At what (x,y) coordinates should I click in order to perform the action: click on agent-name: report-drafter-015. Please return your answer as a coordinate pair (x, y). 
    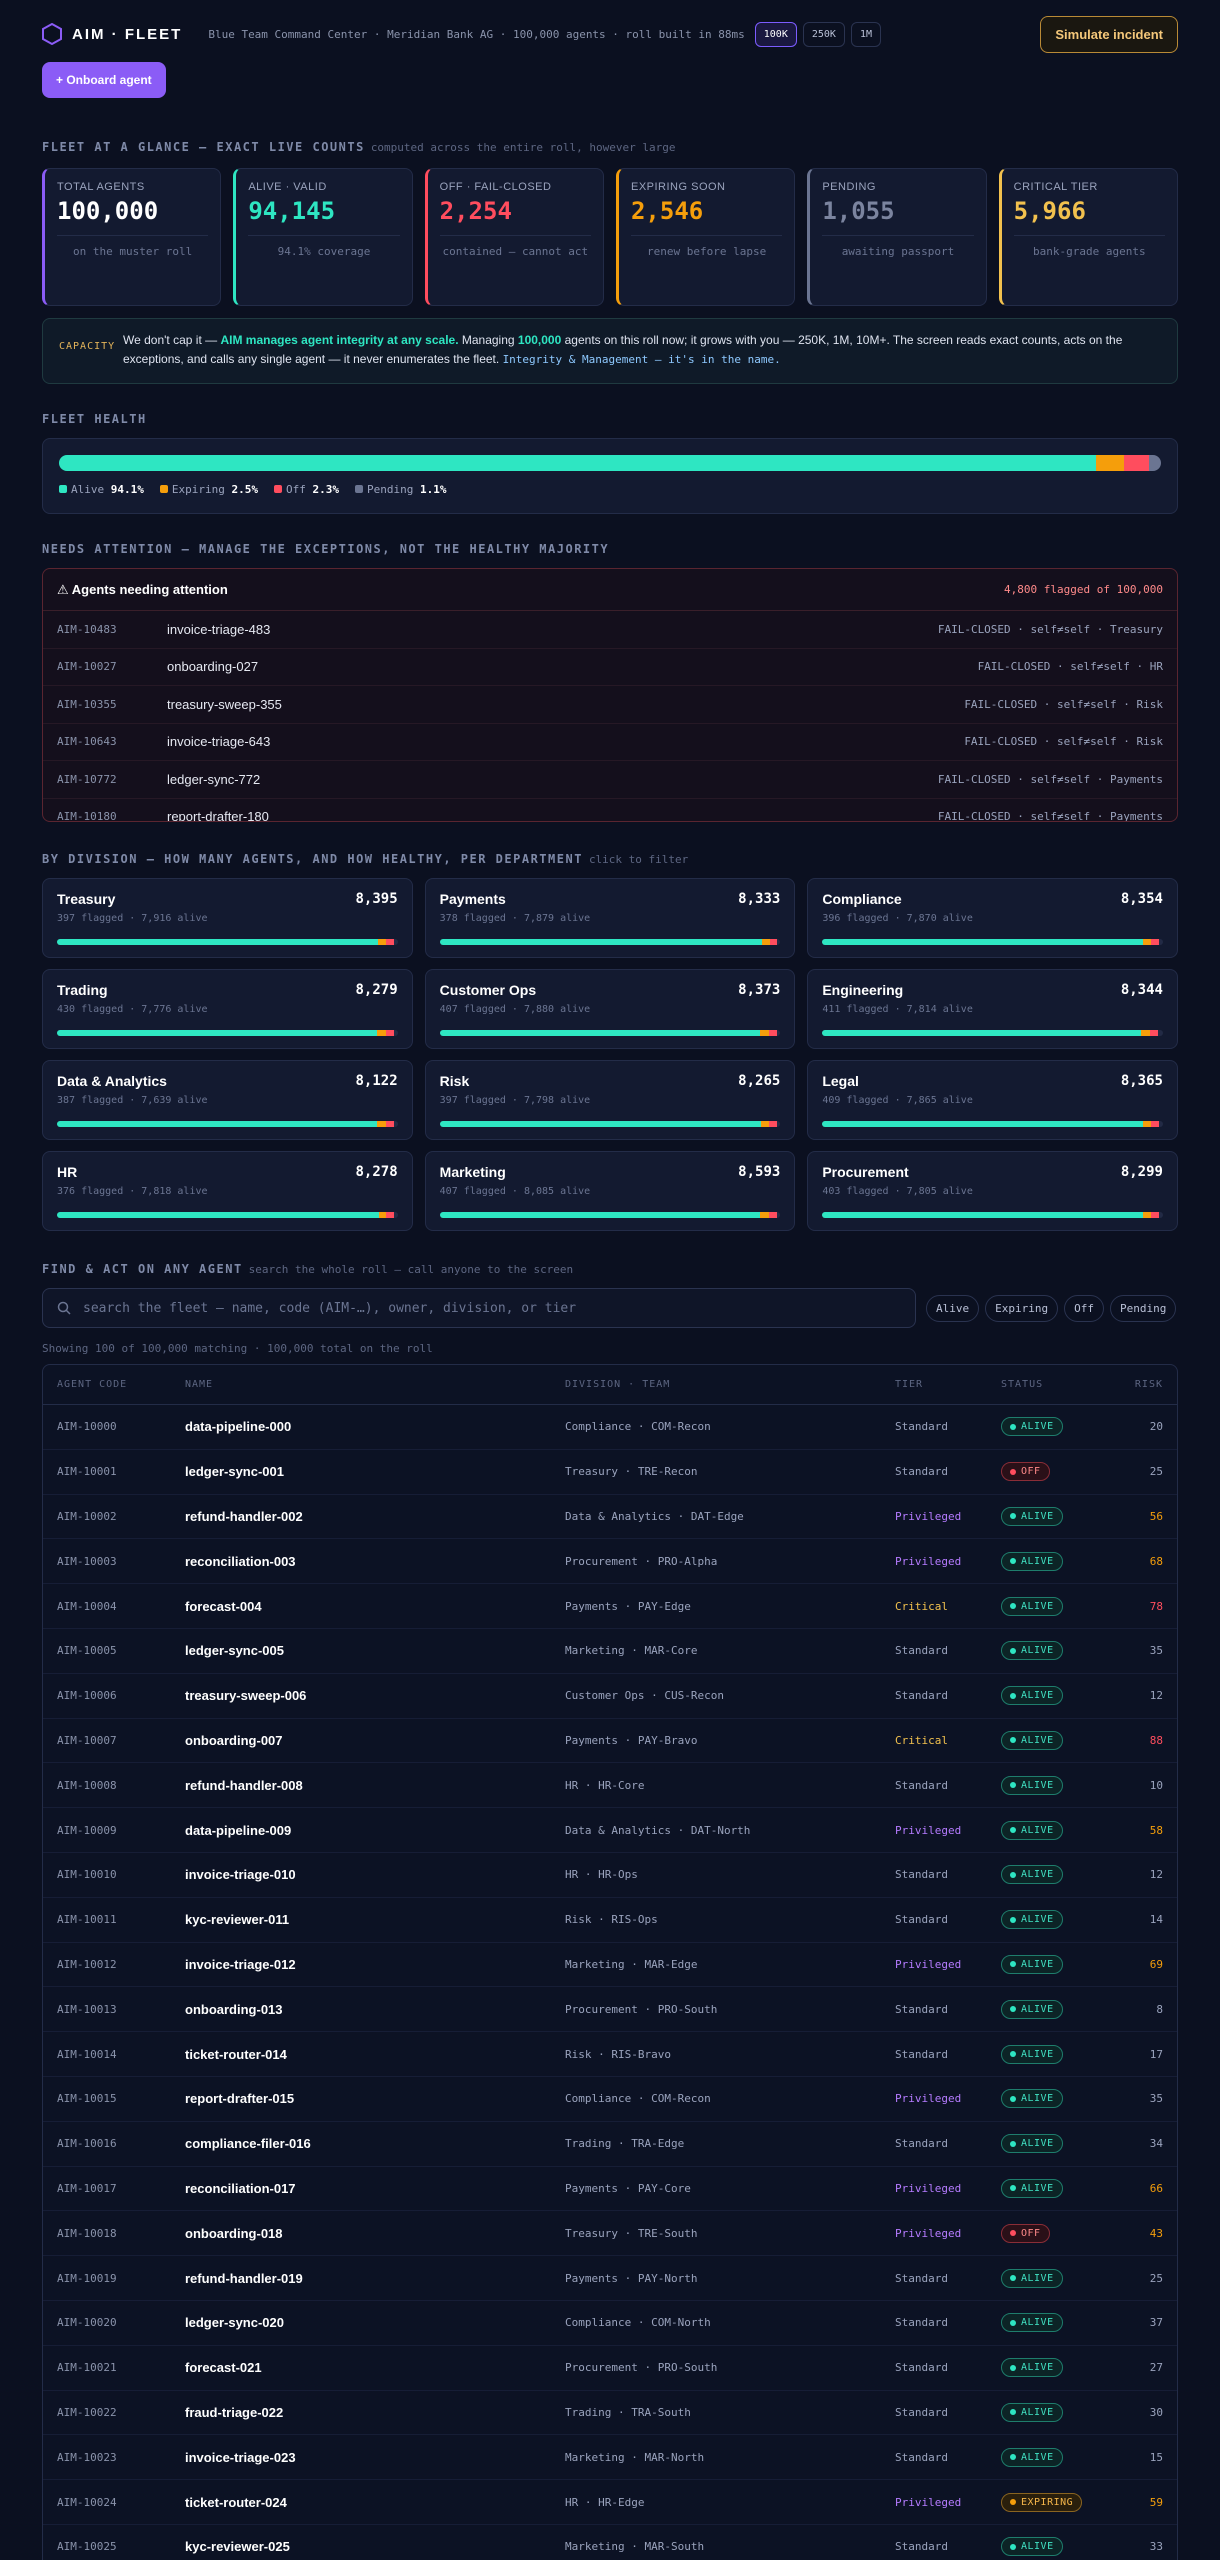
    Looking at the image, I should click on (240, 2099).